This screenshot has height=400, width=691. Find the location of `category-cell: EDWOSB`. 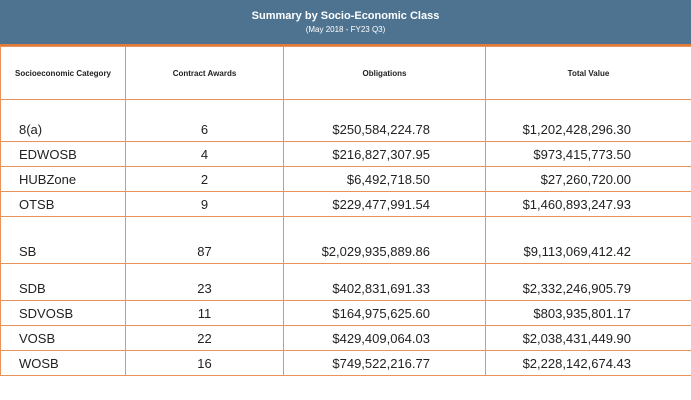

category-cell: EDWOSB is located at coordinates (63, 154).